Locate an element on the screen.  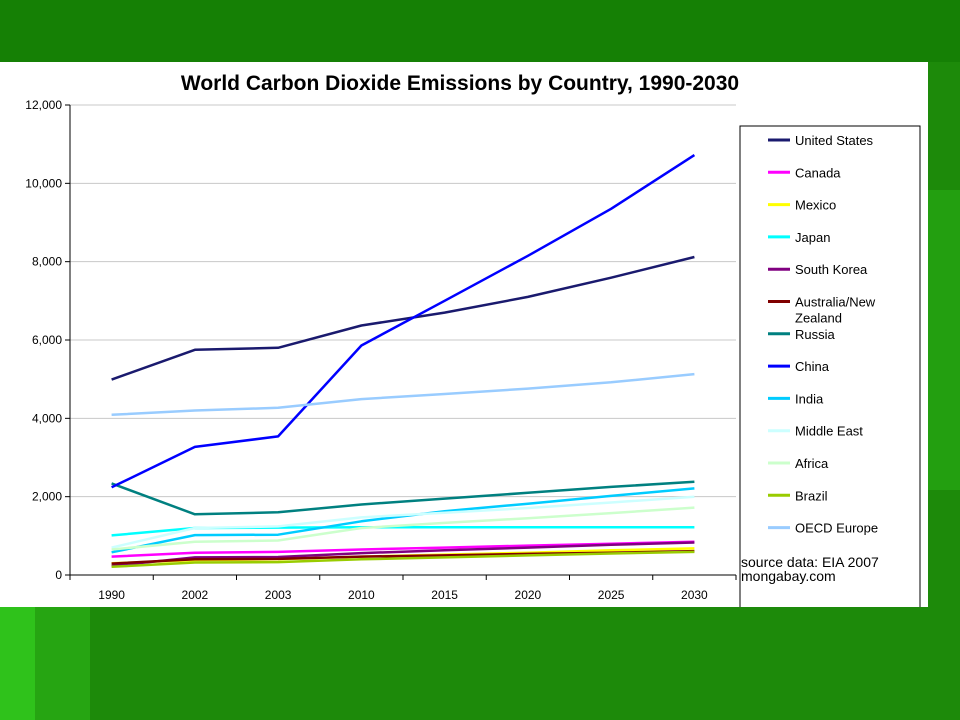
legend-label: South Korea is located at coordinates (831, 269).